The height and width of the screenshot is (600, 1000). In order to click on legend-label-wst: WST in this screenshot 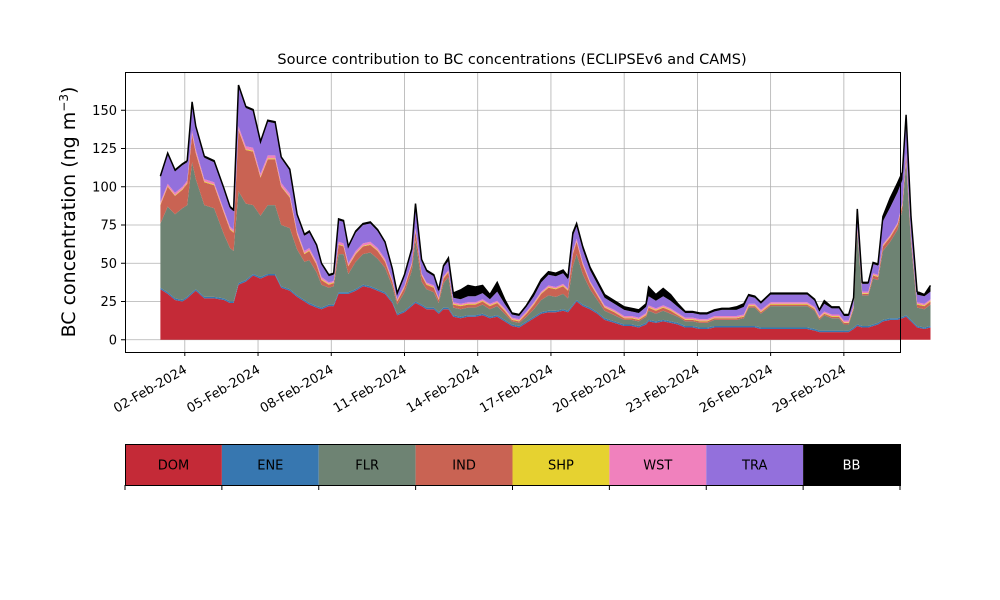, I will do `click(657, 466)`.